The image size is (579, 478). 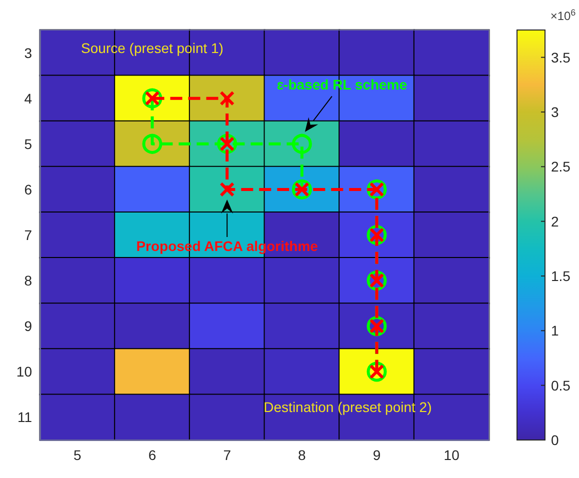 I want to click on y-tick-label: 8, so click(x=28, y=280).